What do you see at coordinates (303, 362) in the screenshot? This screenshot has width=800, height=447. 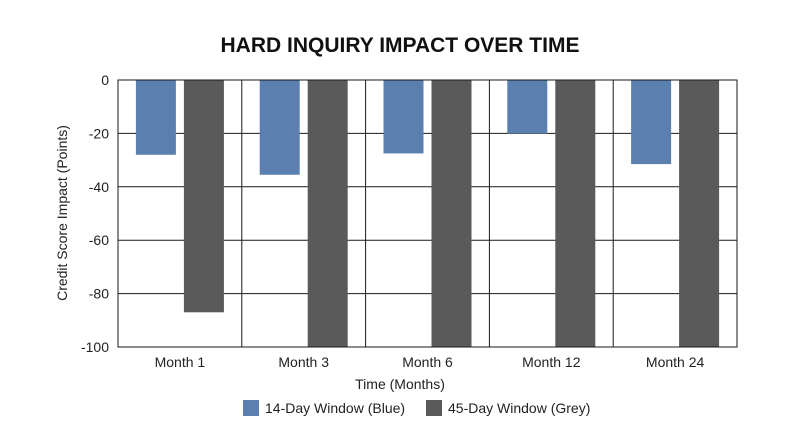 I see `x-tick-label: Month 3` at bounding box center [303, 362].